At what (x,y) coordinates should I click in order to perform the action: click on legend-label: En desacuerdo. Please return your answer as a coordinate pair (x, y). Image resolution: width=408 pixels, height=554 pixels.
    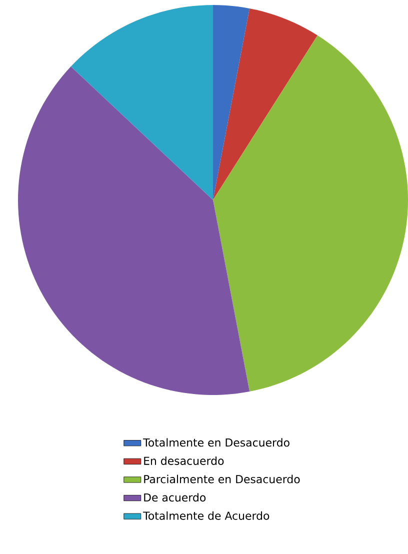
    Looking at the image, I should click on (184, 460).